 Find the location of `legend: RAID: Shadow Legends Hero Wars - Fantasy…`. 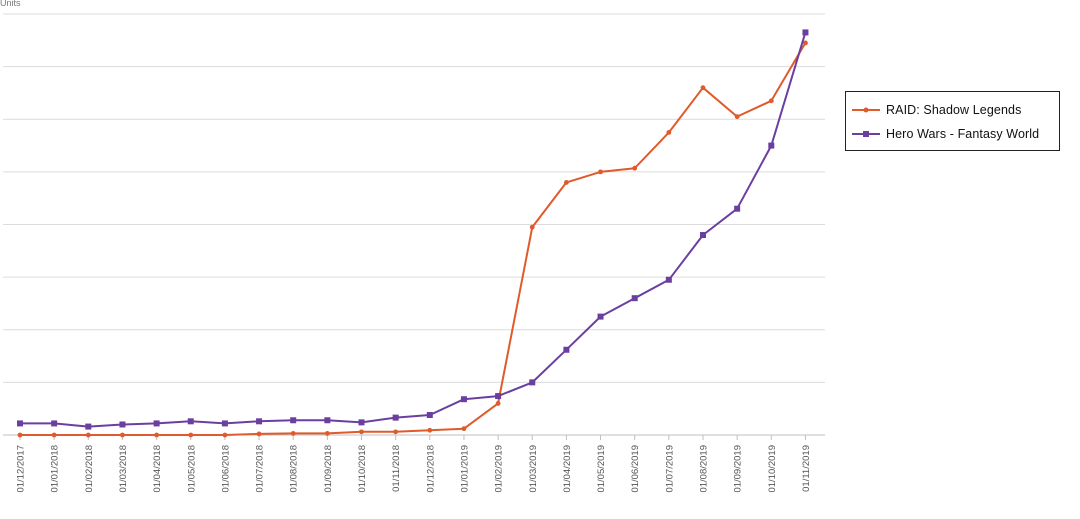

legend: RAID: Shadow Legends Hero Wars - Fantasy… is located at coordinates (952, 121).